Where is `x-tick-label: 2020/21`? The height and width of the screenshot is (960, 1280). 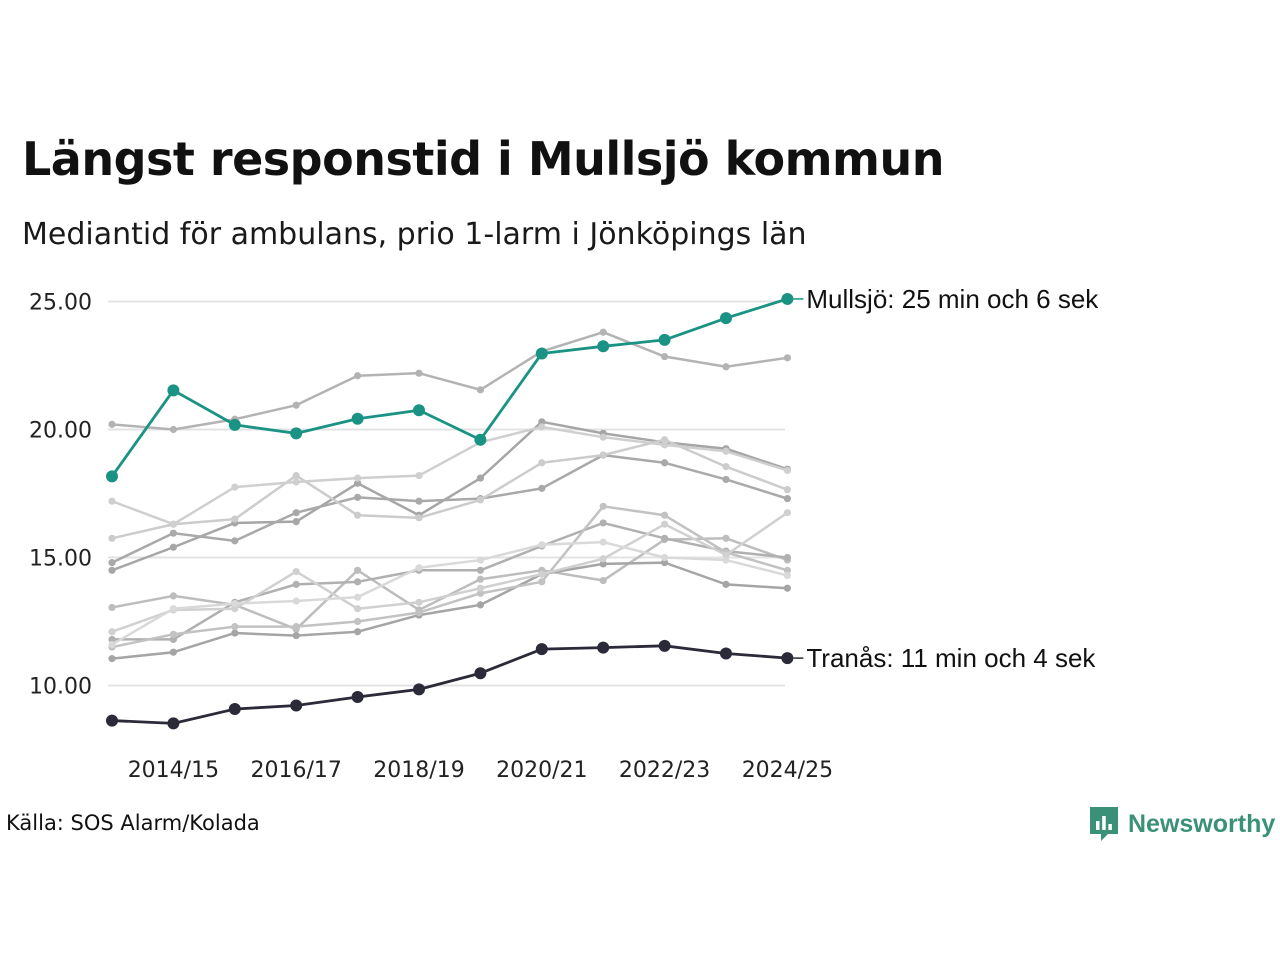 x-tick-label: 2020/21 is located at coordinates (541, 770).